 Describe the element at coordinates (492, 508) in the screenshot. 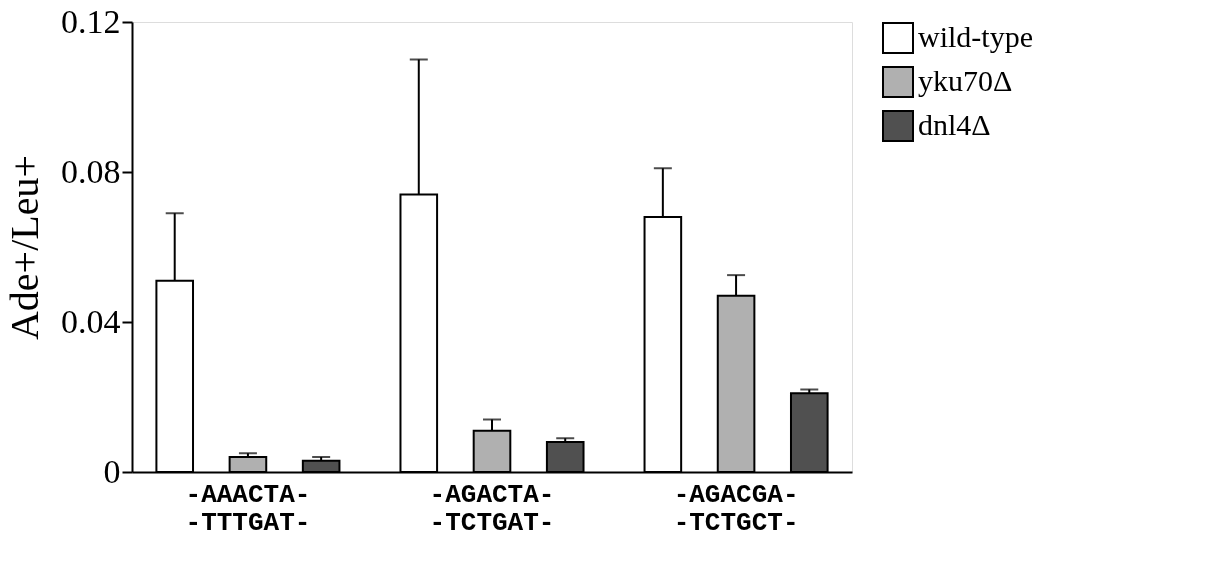

I see `x-tick-label: -AGACTA- -TCTGAT-` at that location.